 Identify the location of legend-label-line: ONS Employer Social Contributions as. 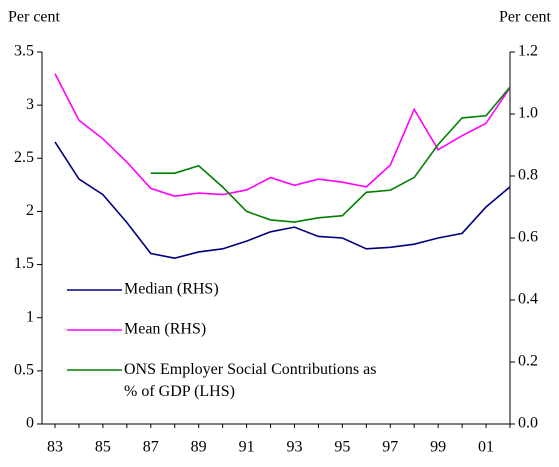
(250, 369).